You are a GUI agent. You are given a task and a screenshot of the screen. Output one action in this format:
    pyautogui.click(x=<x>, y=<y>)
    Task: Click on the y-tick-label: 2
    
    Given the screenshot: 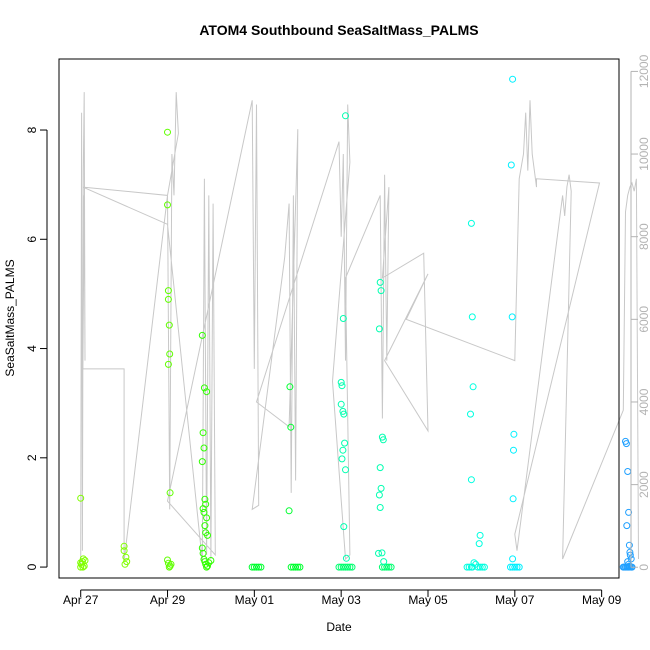 What is the action you would take?
    pyautogui.click(x=32, y=457)
    